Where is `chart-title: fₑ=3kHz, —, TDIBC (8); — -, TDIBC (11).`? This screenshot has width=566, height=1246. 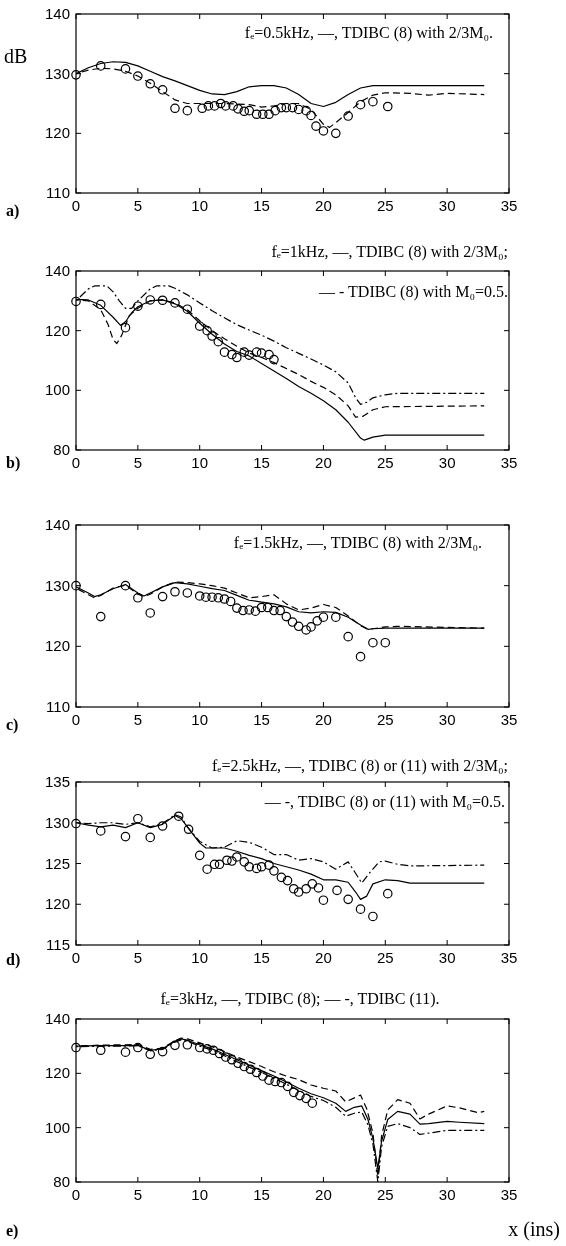 chart-title: fₑ=3kHz, —, TDIBC (8); — -, TDIBC (11). is located at coordinates (300, 999).